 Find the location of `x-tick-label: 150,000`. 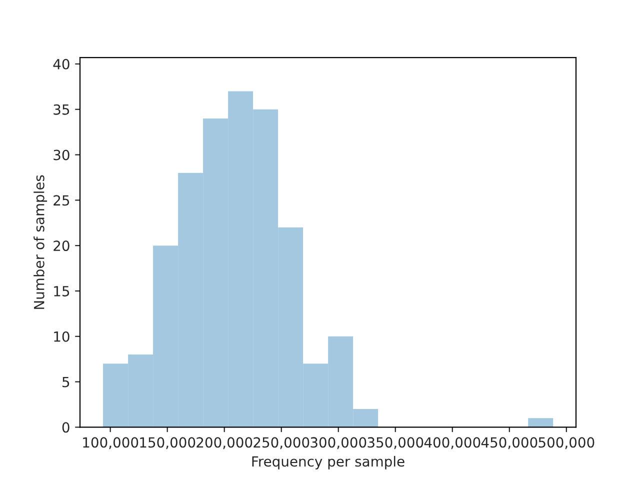

x-tick-label: 150,000 is located at coordinates (168, 443).